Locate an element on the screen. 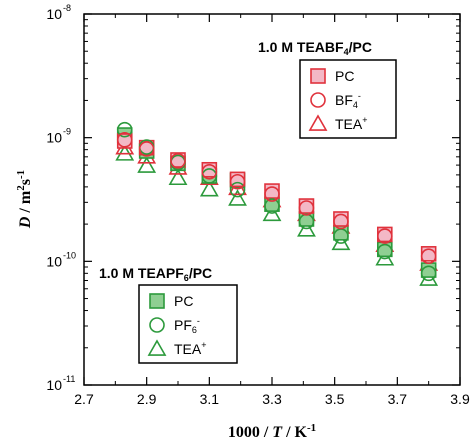 This screenshot has height=445, width=474. y-axis-title: D / m2s-1 is located at coordinates (24, 199).